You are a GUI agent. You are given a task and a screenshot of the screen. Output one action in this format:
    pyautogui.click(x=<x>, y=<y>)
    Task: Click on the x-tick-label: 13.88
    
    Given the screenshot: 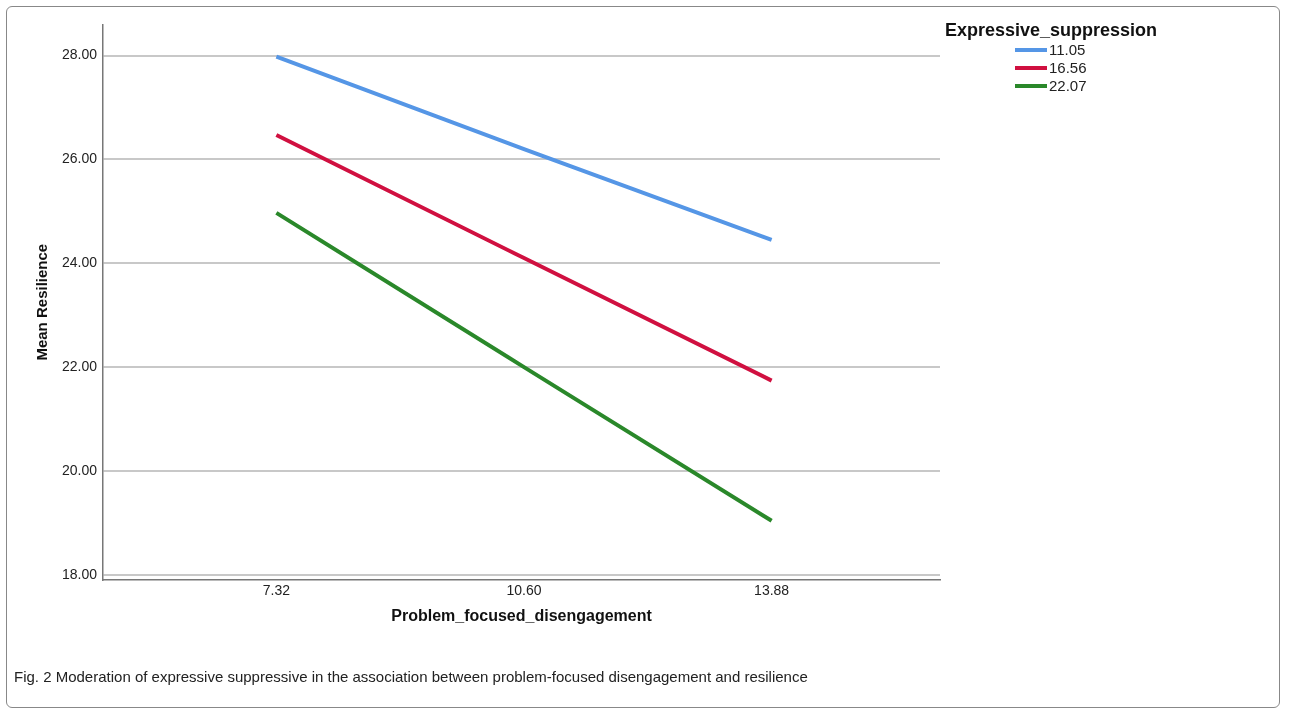 What is the action you would take?
    pyautogui.click(x=772, y=590)
    